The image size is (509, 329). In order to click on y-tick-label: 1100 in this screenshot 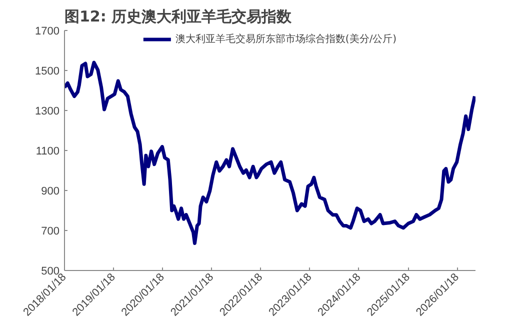, I will do `click(48, 152)`.